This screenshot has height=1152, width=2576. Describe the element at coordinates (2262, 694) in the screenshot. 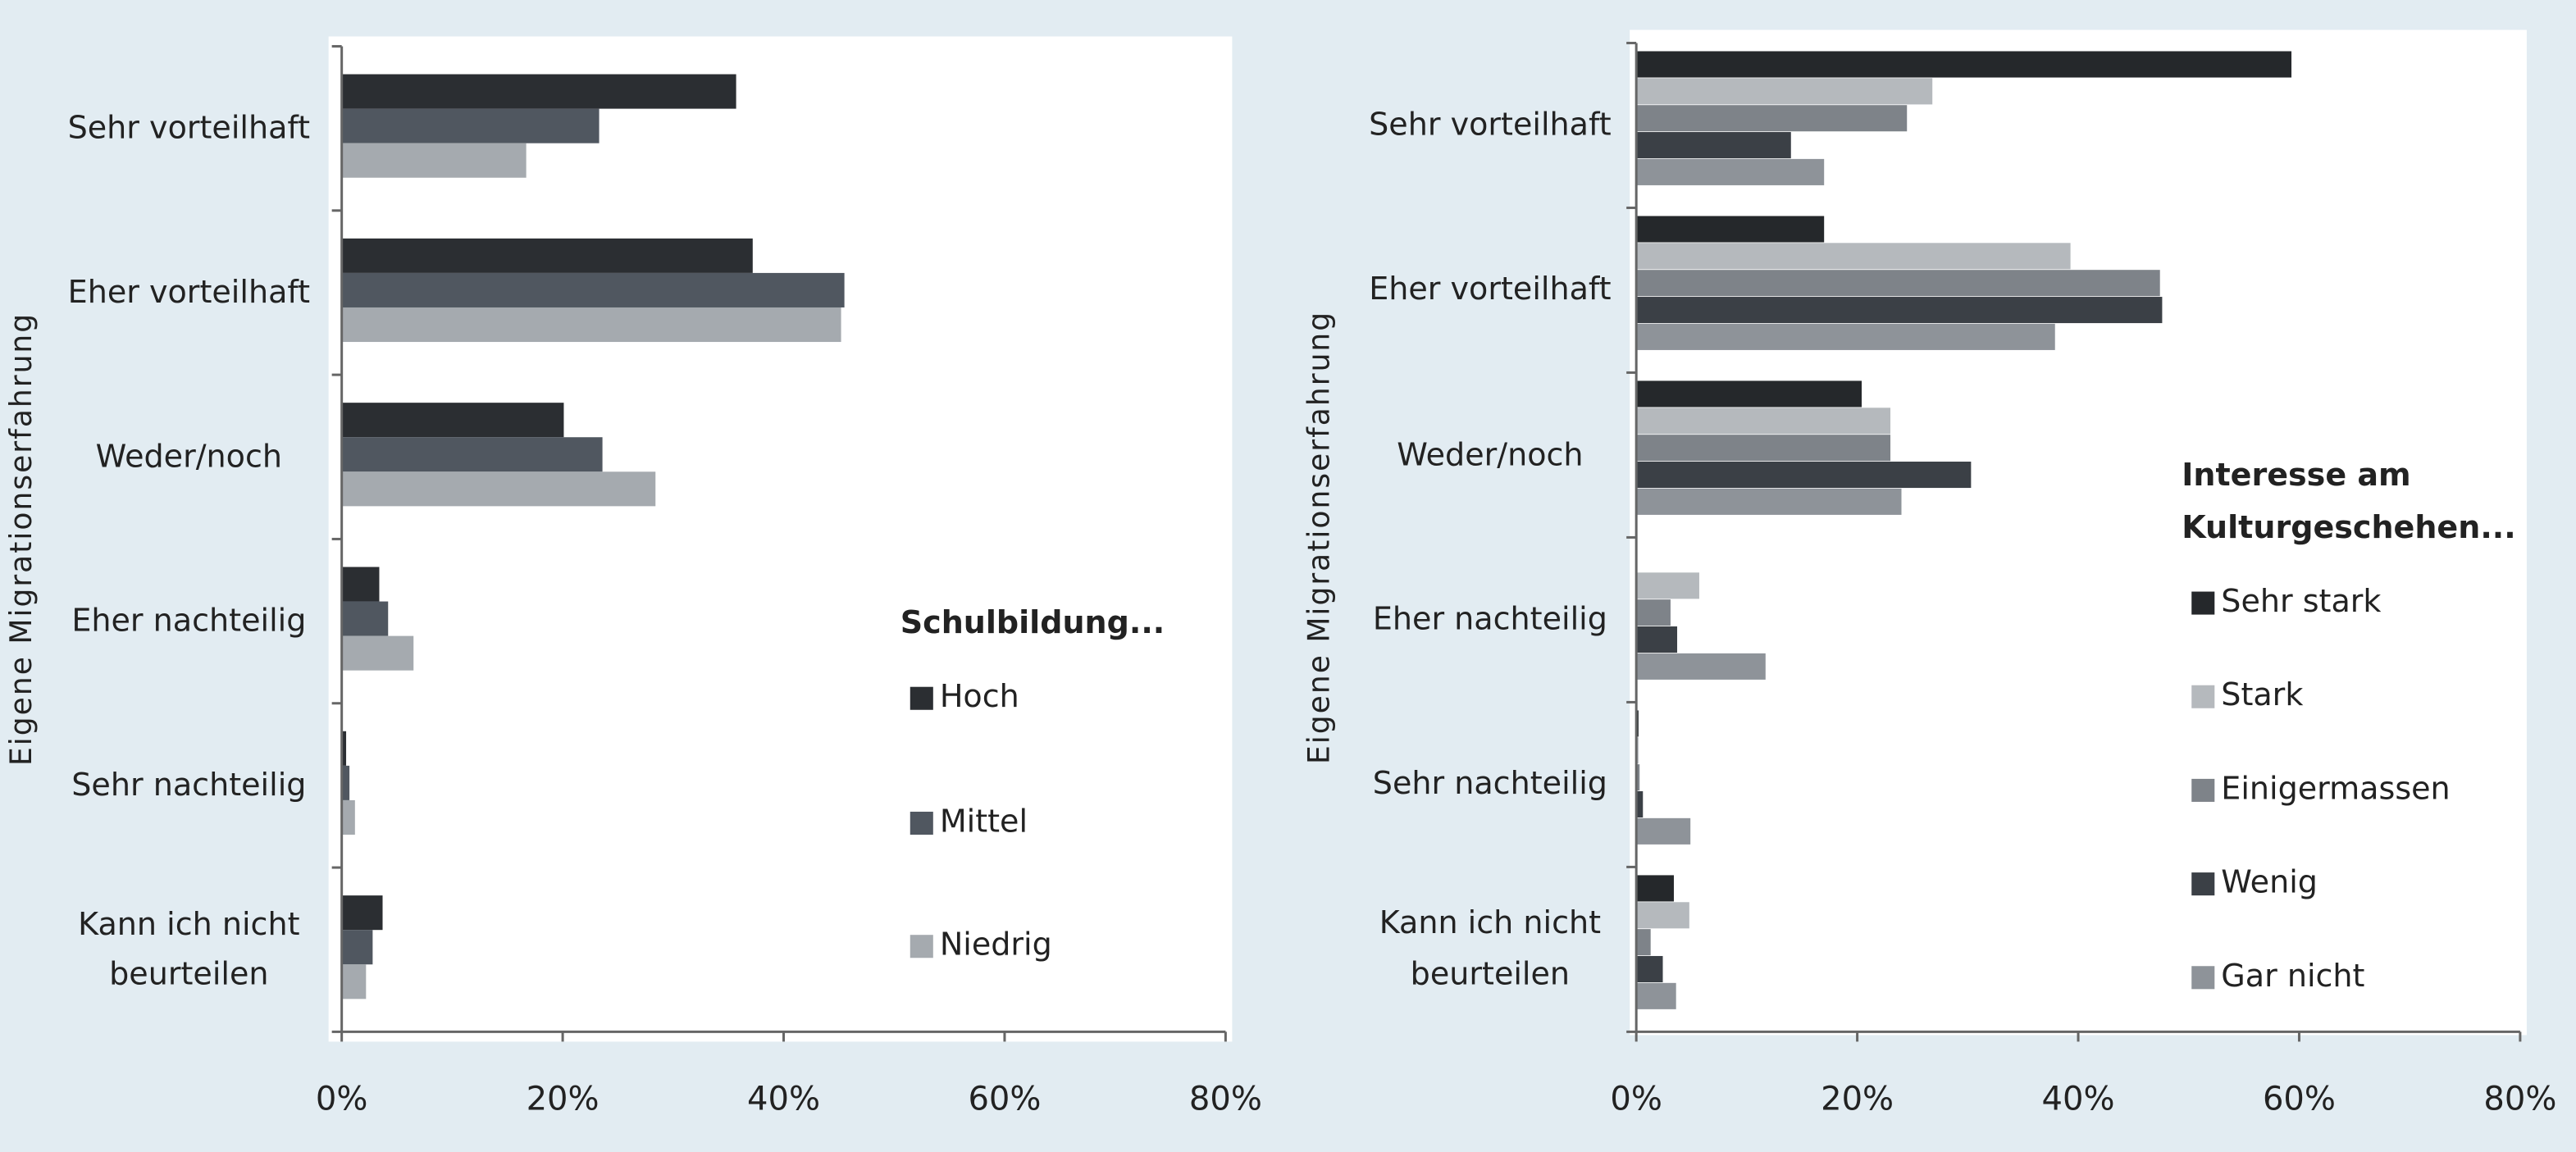

I see `legend-label: Stark` at that location.